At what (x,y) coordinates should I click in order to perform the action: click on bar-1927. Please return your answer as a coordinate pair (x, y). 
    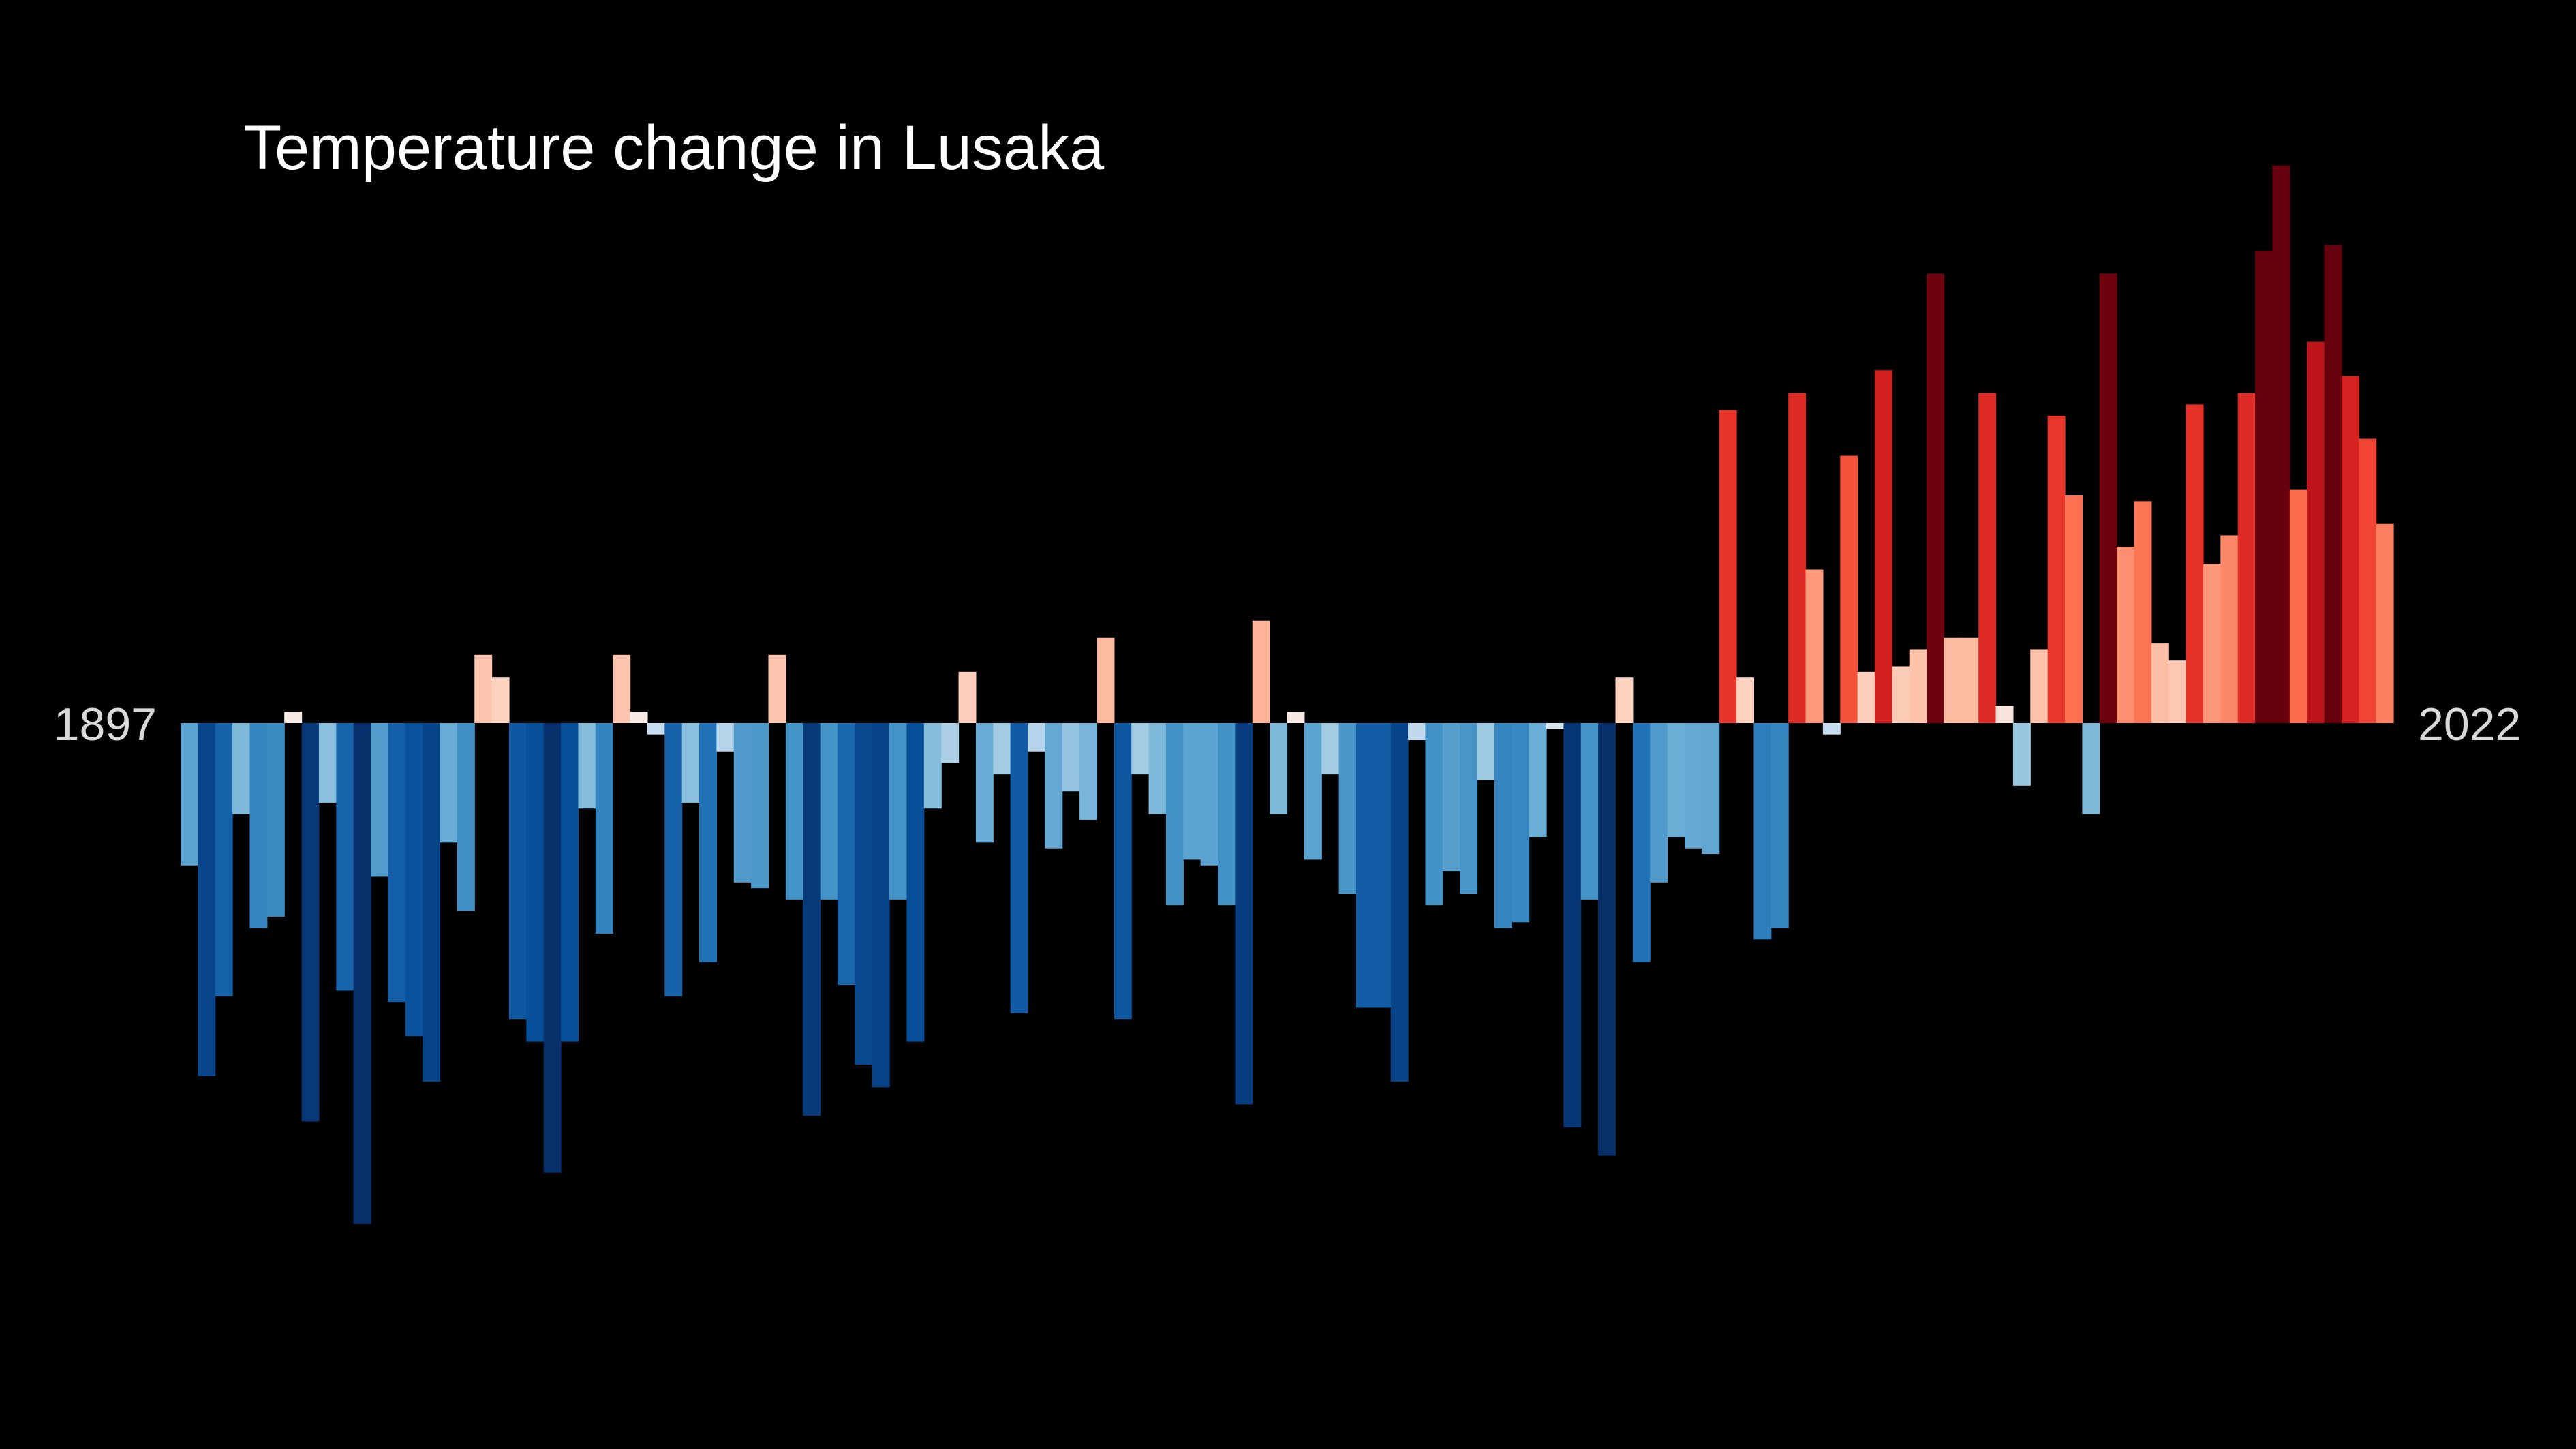
    Looking at the image, I should click on (708, 843).